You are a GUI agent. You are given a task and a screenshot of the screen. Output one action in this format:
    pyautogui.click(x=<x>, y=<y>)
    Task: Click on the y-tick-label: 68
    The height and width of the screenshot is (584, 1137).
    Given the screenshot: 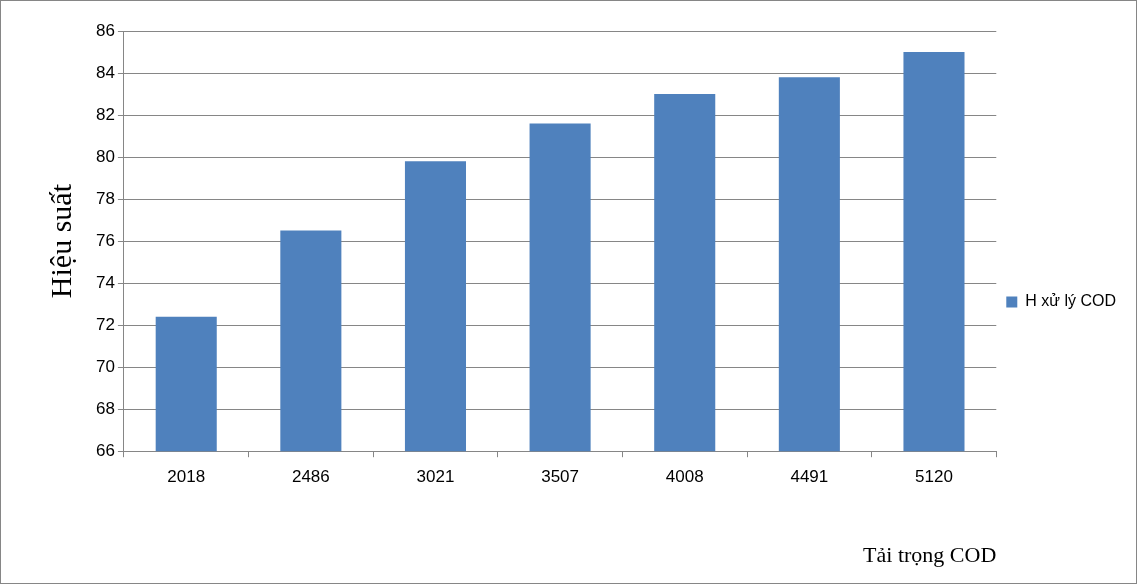 What is the action you would take?
    pyautogui.click(x=105, y=408)
    